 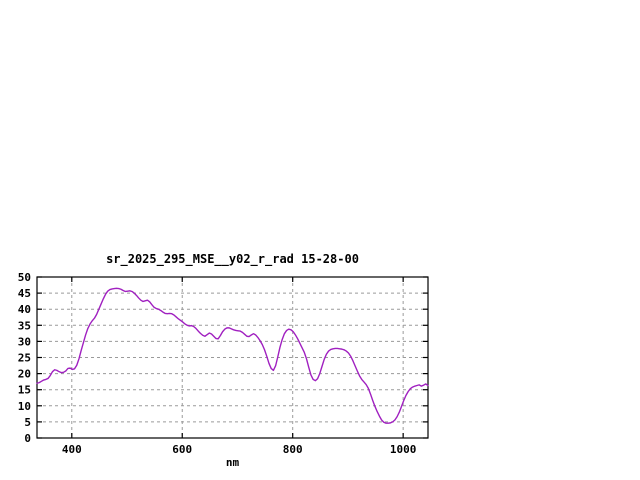 I want to click on y-tick-label: 5, so click(x=27, y=422).